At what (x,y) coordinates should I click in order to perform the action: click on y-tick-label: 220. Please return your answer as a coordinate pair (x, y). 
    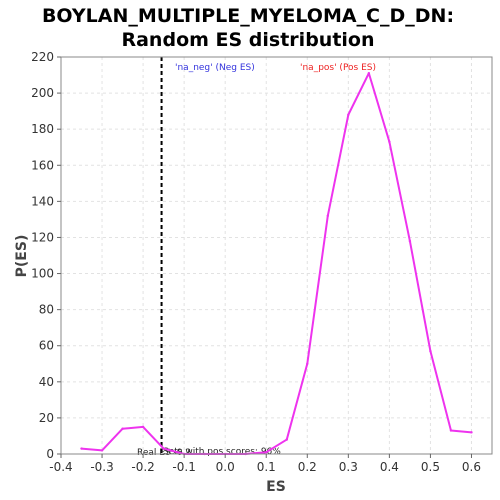
    Looking at the image, I should click on (42, 57).